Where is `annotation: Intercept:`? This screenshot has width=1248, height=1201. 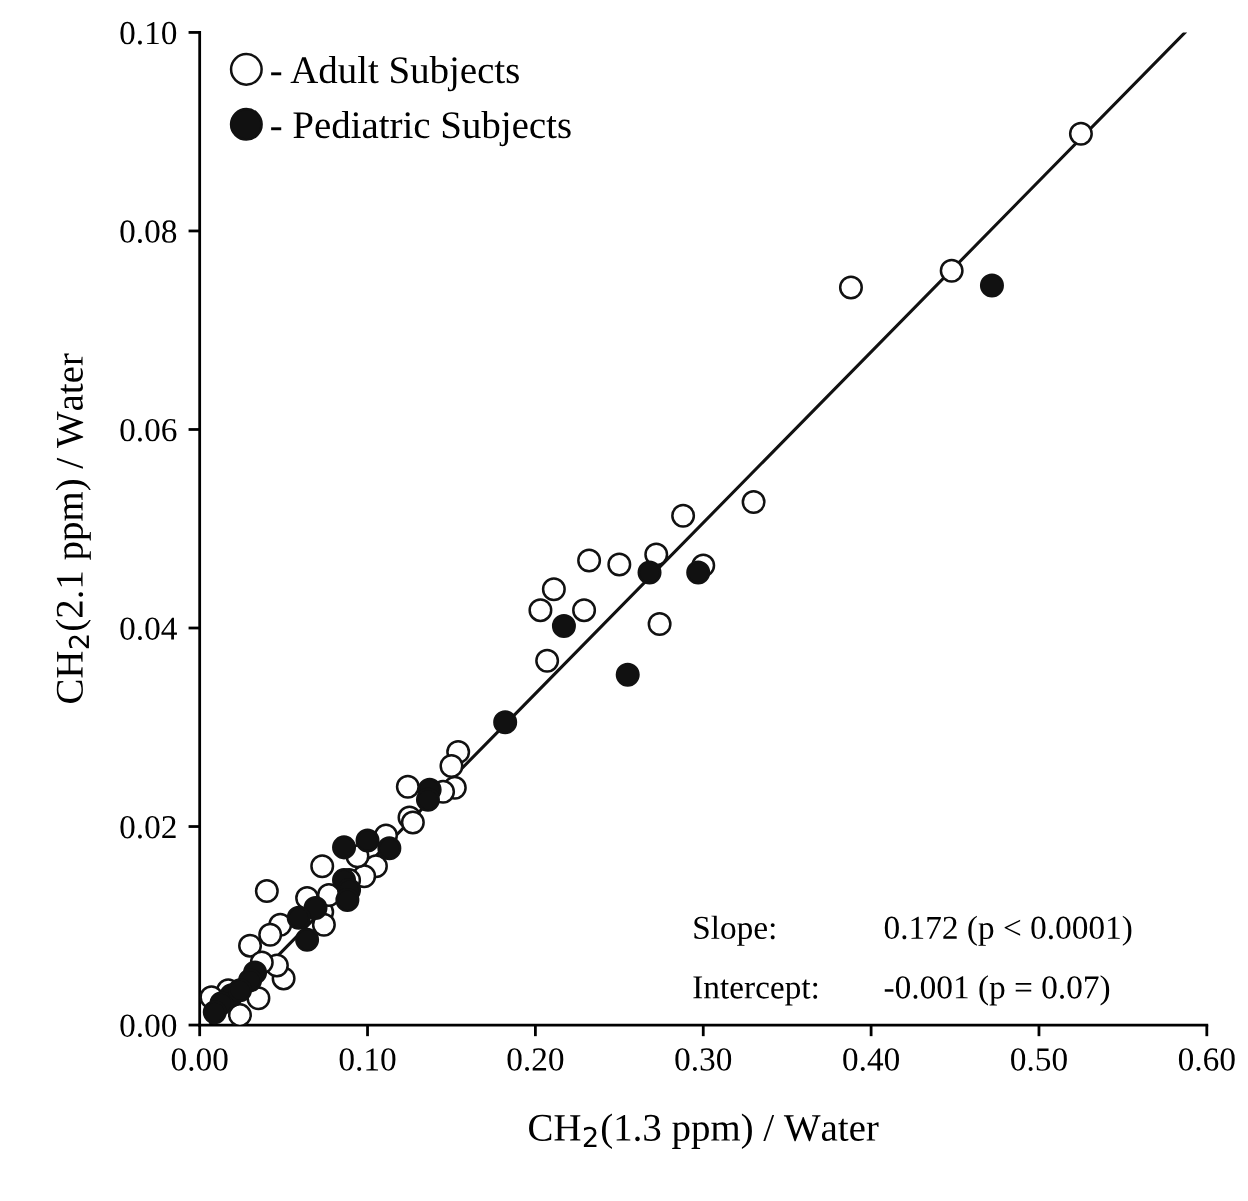 annotation: Intercept: is located at coordinates (755, 991).